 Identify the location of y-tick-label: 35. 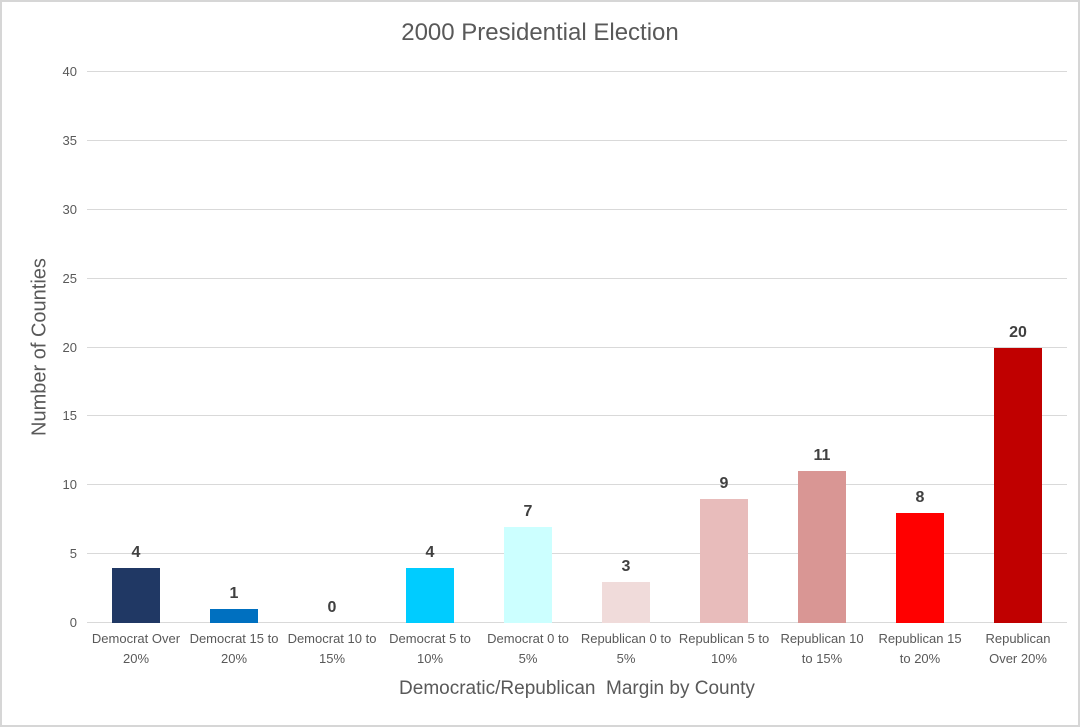
(69, 140).